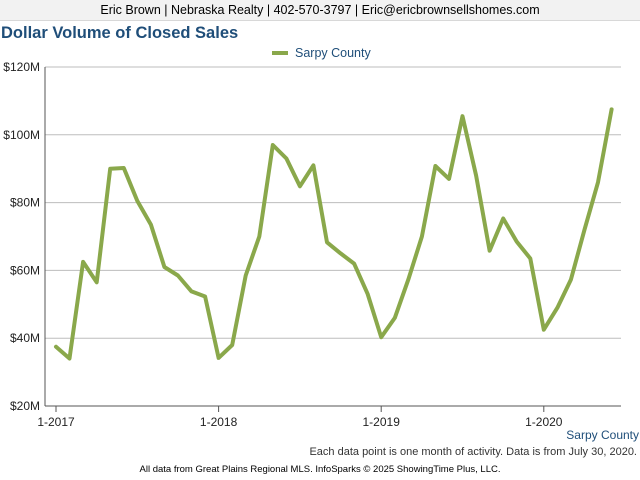 This screenshot has width=640, height=480. I want to click on legend-swatch, so click(280, 53).